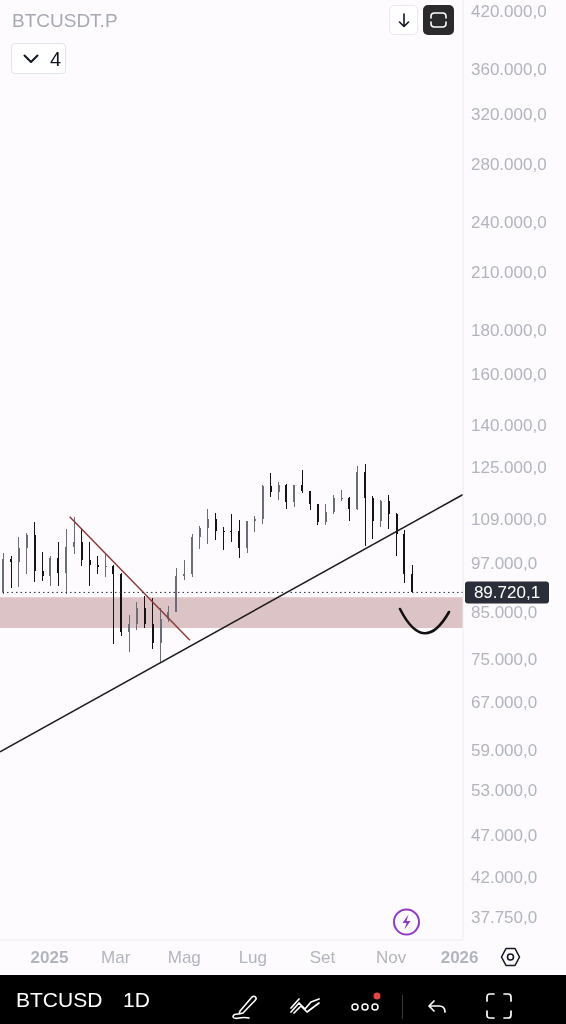  I want to click on y-tick-label: 42.000,0, so click(504, 878).